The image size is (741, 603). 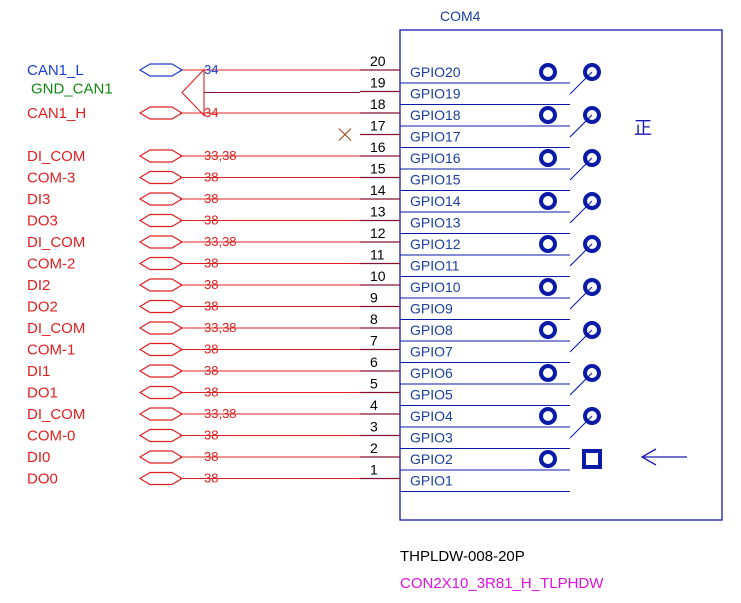 What do you see at coordinates (431, 481) in the screenshot?
I see `pin-name: GPIO1` at bounding box center [431, 481].